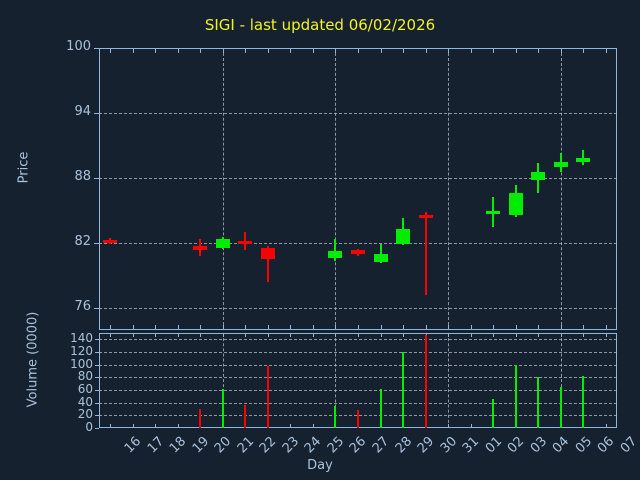  Describe the element at coordinates (628, 445) in the screenshot. I see `day-tick-label: 07` at that location.